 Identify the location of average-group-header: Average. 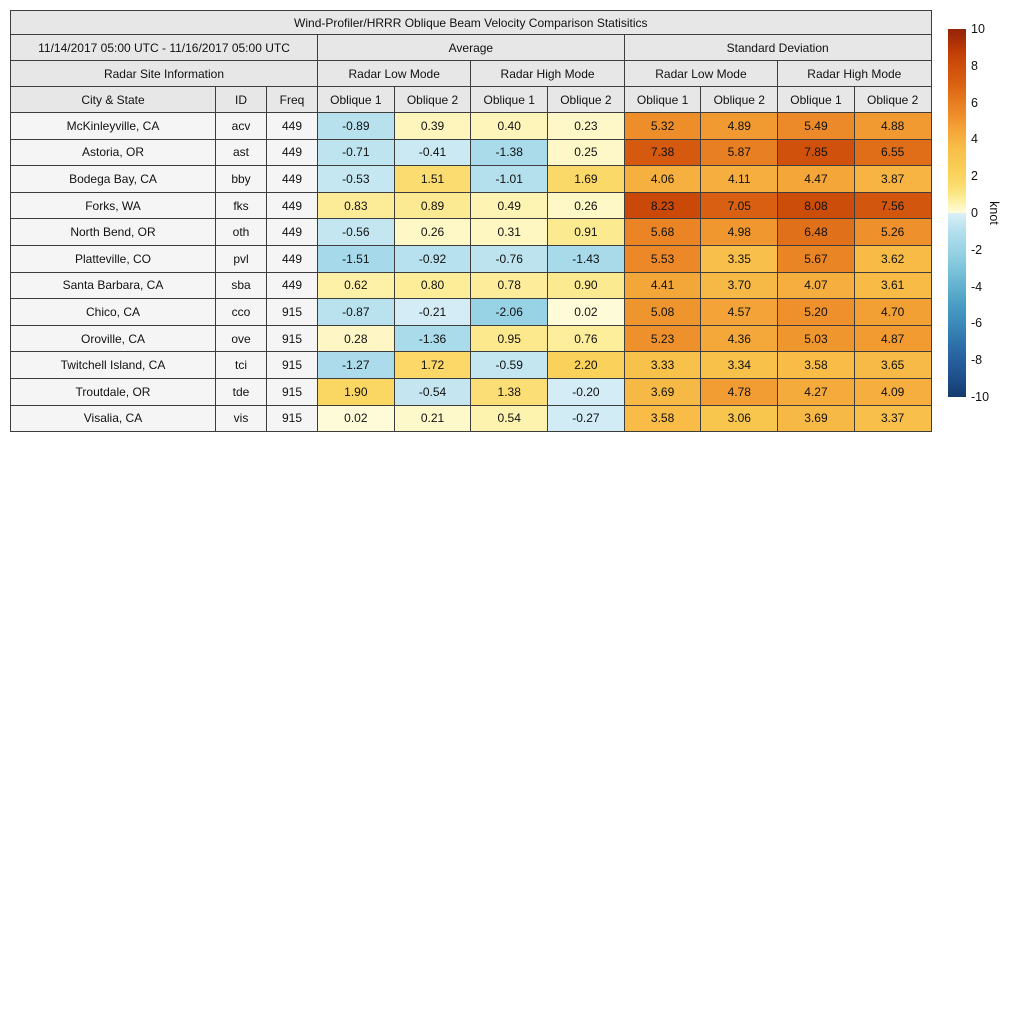
(471, 47).